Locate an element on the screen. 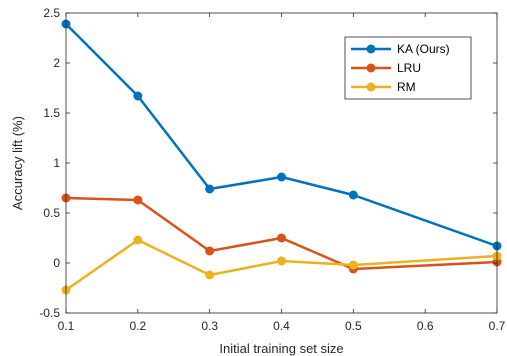  x-tick-label: 0.5 is located at coordinates (353, 326).